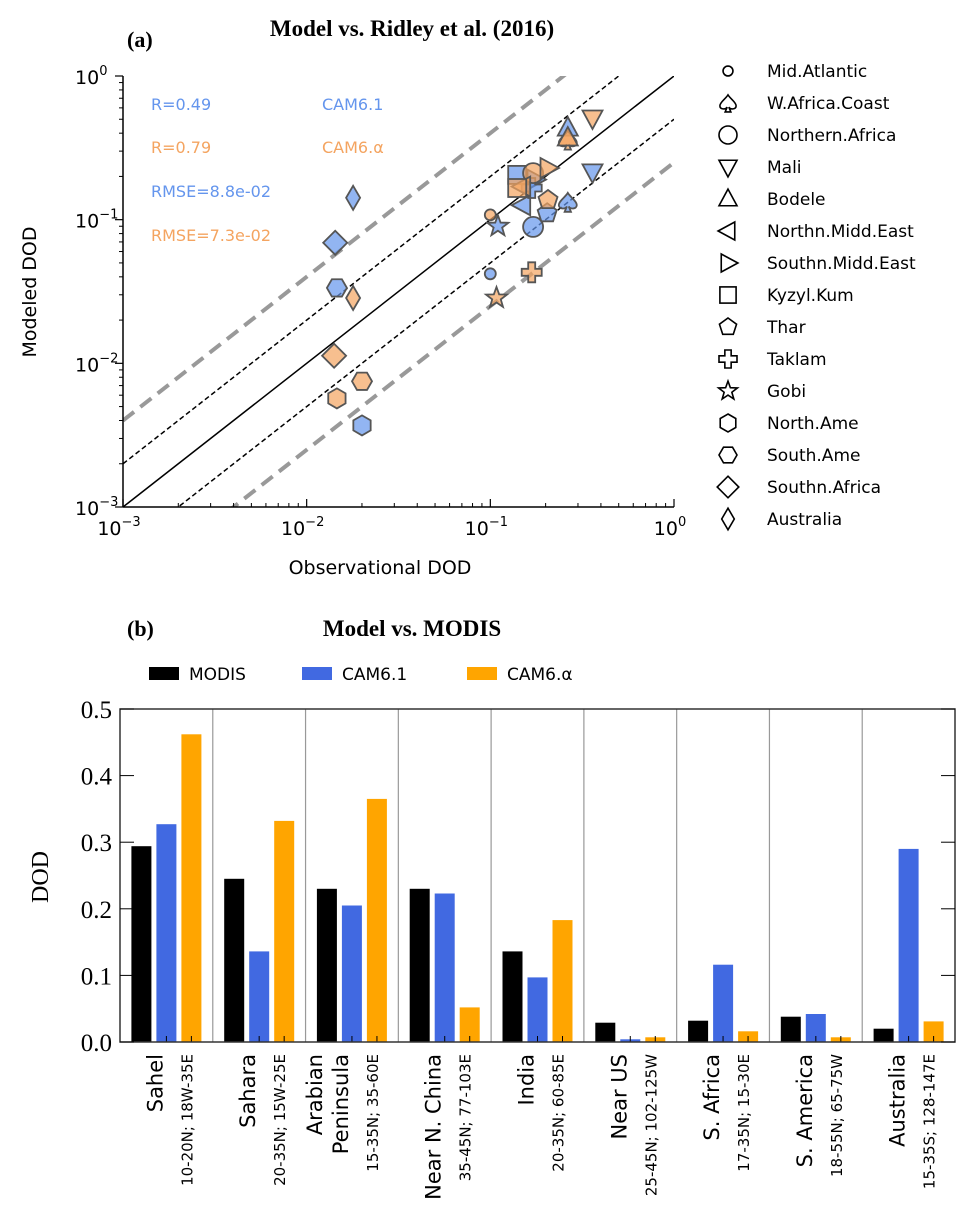 This screenshot has height=1230, width=974. What do you see at coordinates (448, 1127) in the screenshot?
I see `category-label: Near N. China 35-45N; 77-103E` at bounding box center [448, 1127].